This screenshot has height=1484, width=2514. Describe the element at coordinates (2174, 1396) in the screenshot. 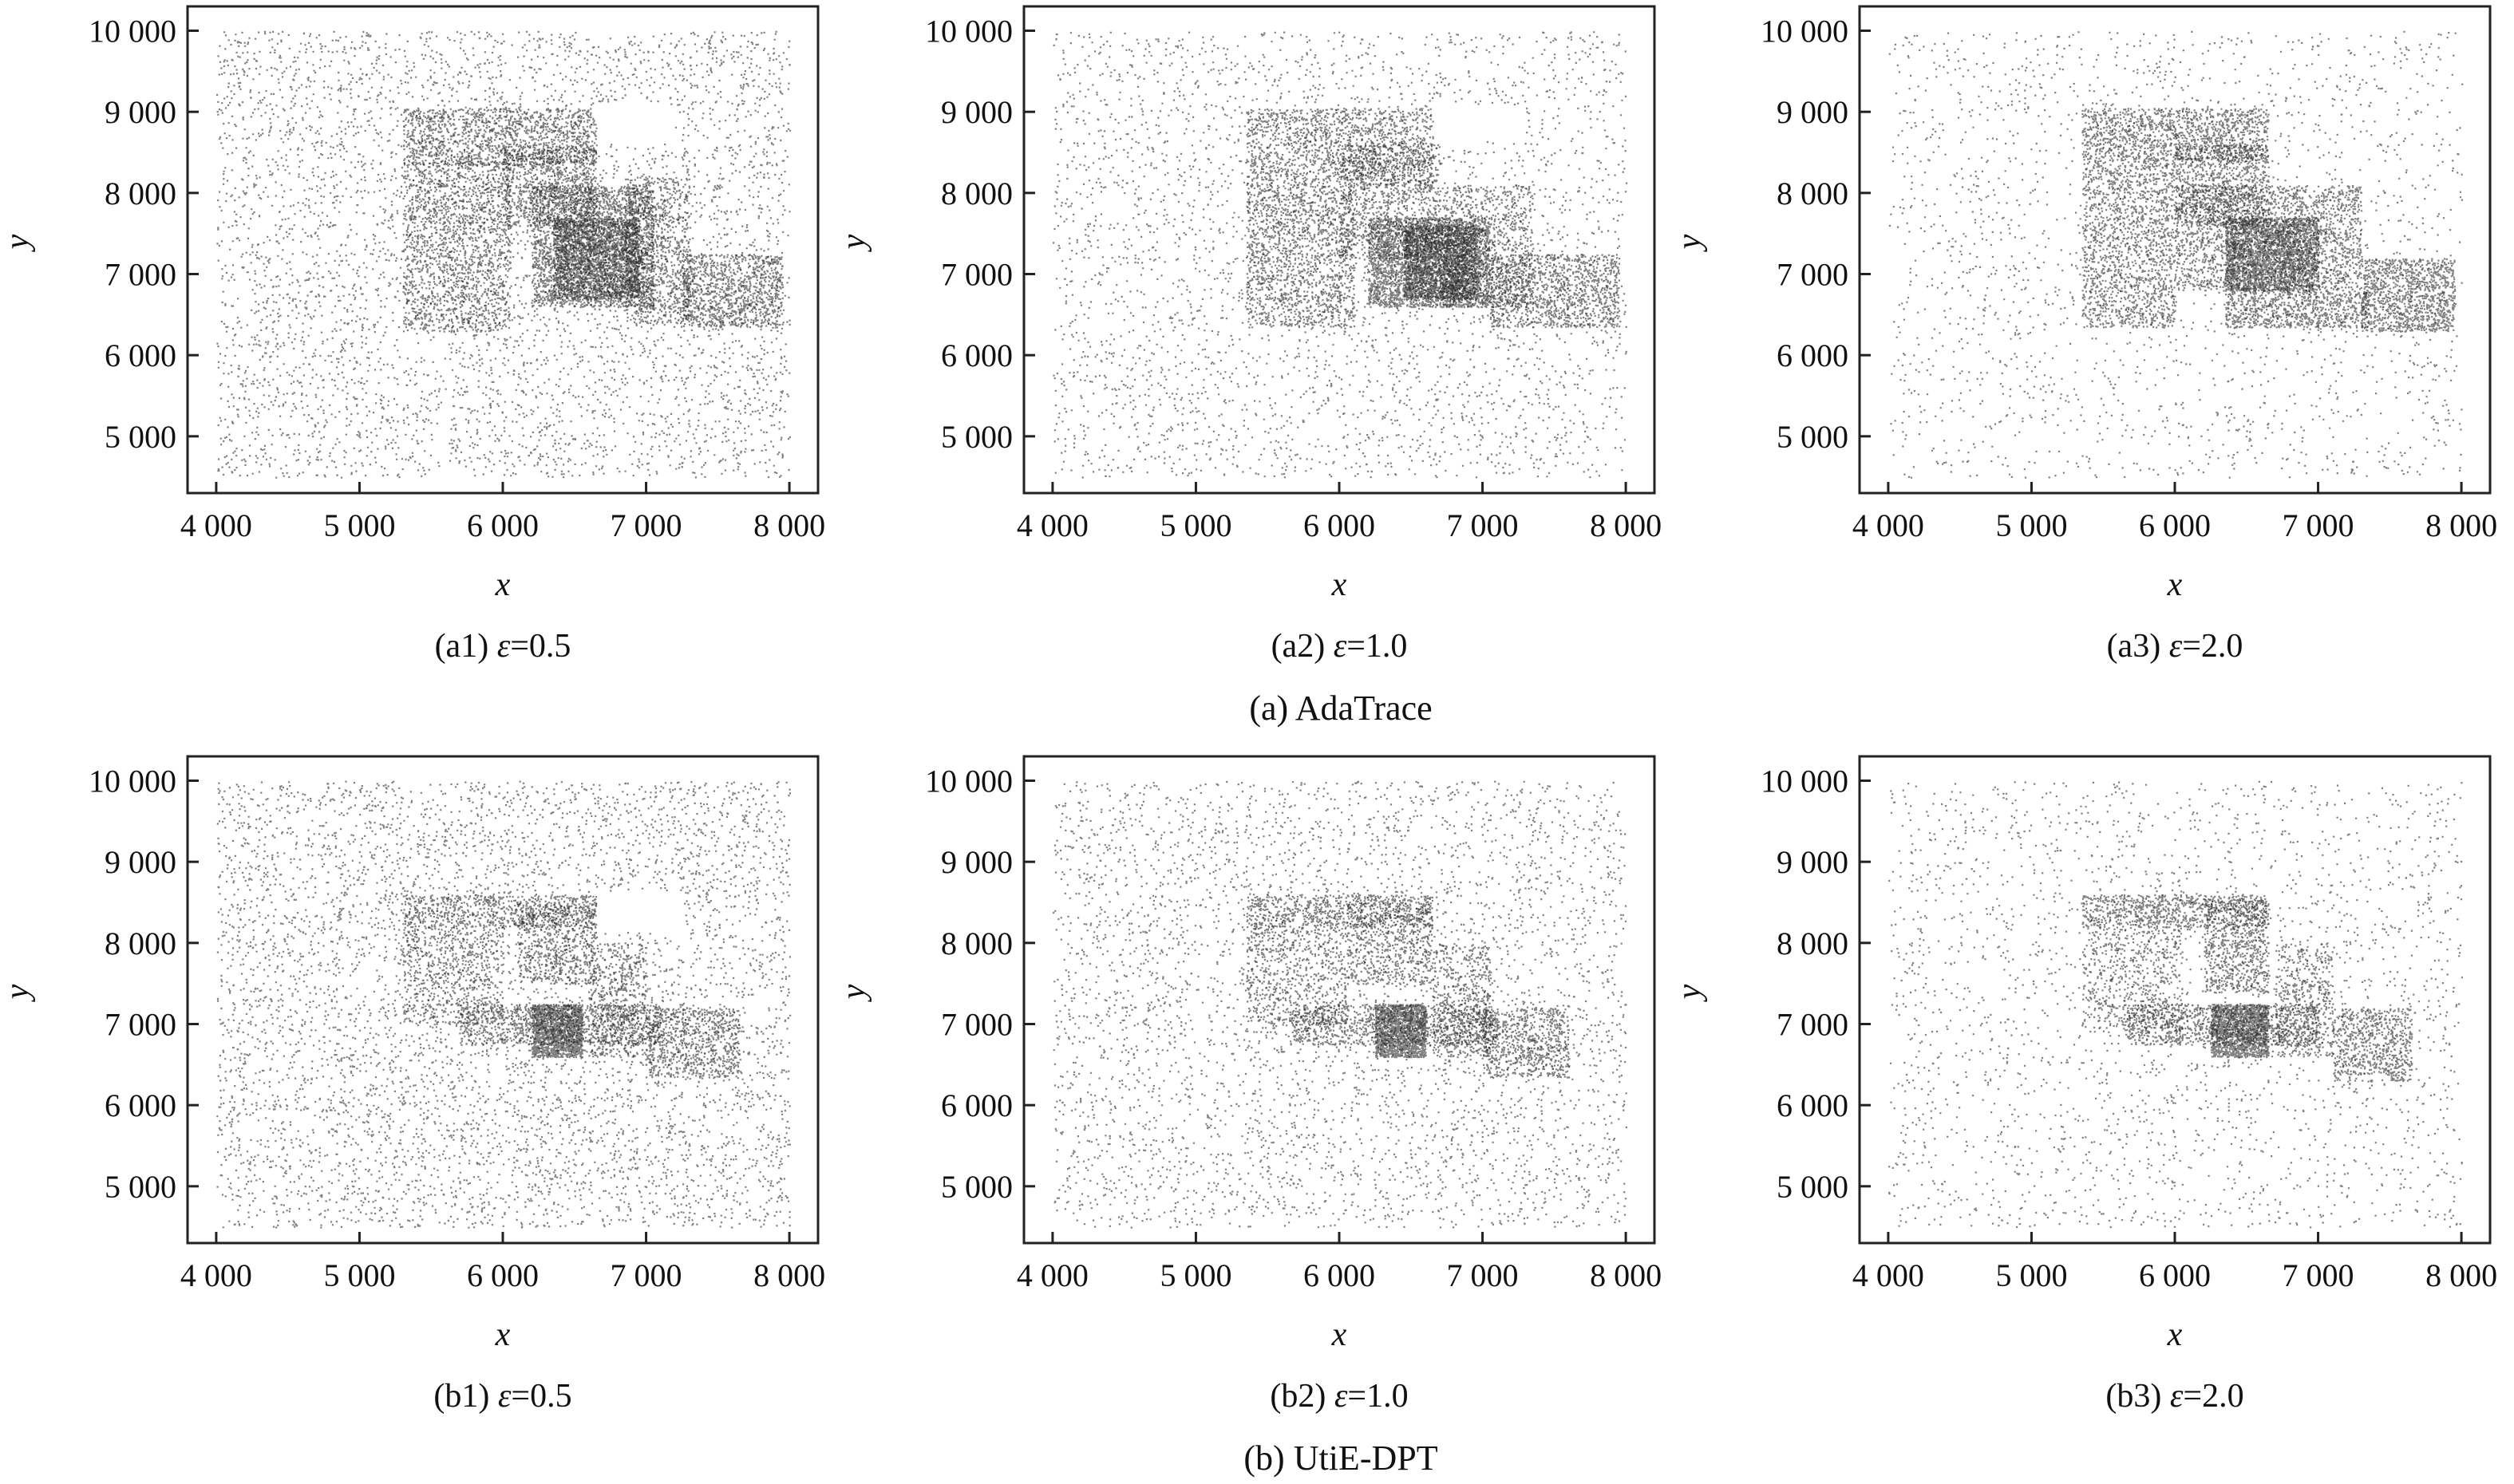

I see `panel-caption-b3: (b3) ε=2.0` at that location.